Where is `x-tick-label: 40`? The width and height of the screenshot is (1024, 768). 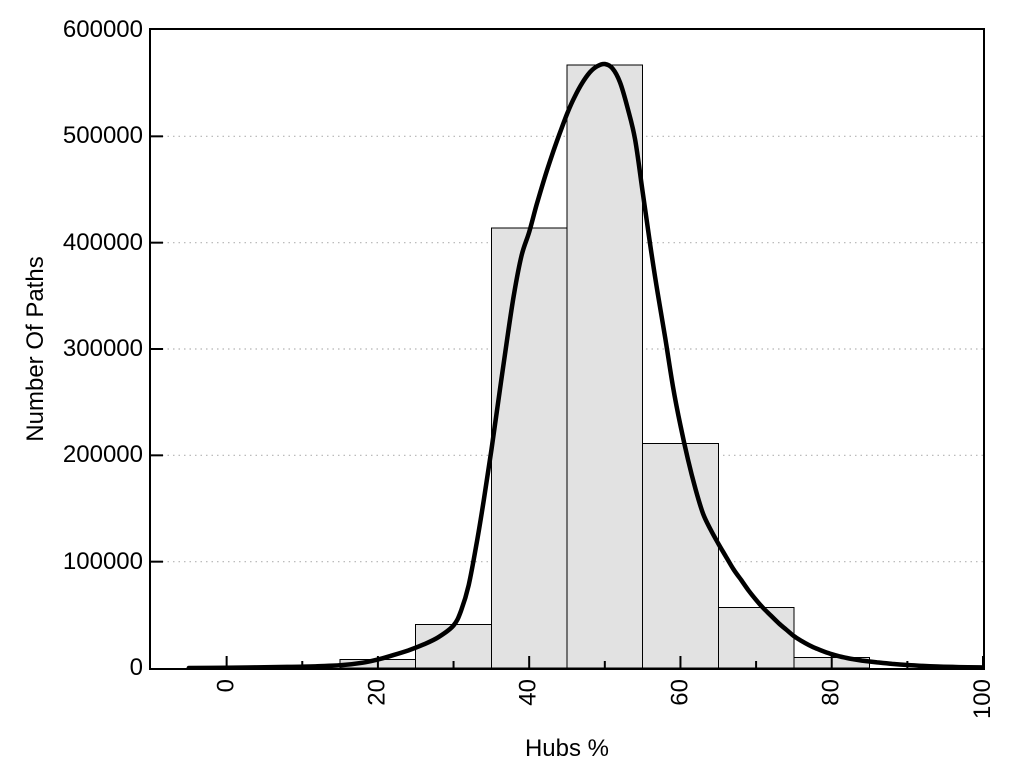 x-tick-label: 40 is located at coordinates (529, 692).